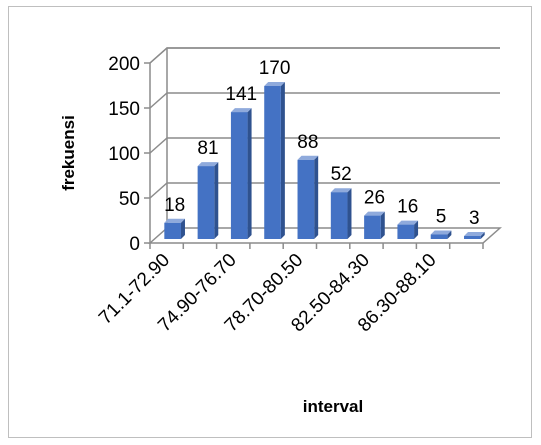 The width and height of the screenshot is (541, 445). I want to click on data-label: 3, so click(474, 218).